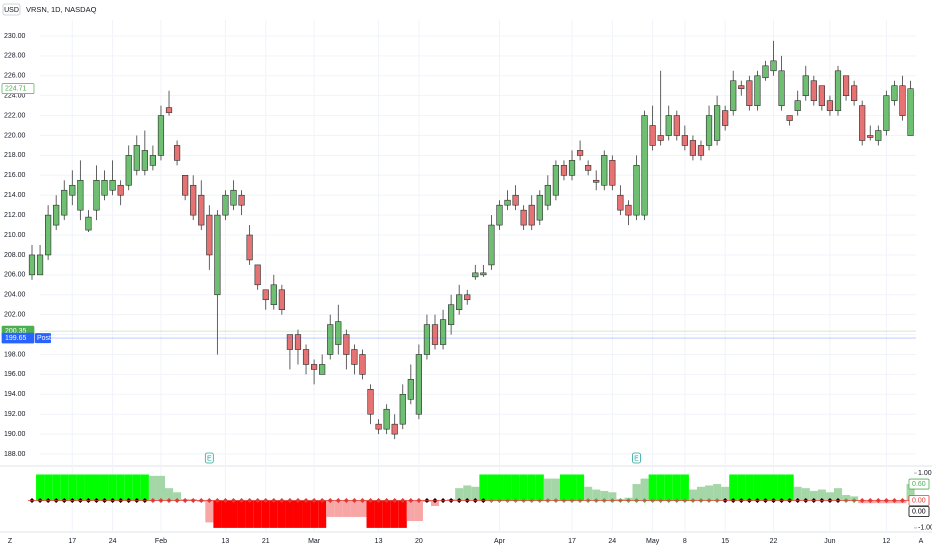  What do you see at coordinates (15, 354) in the screenshot?
I see `y-tick-label: 198.00` at bounding box center [15, 354].